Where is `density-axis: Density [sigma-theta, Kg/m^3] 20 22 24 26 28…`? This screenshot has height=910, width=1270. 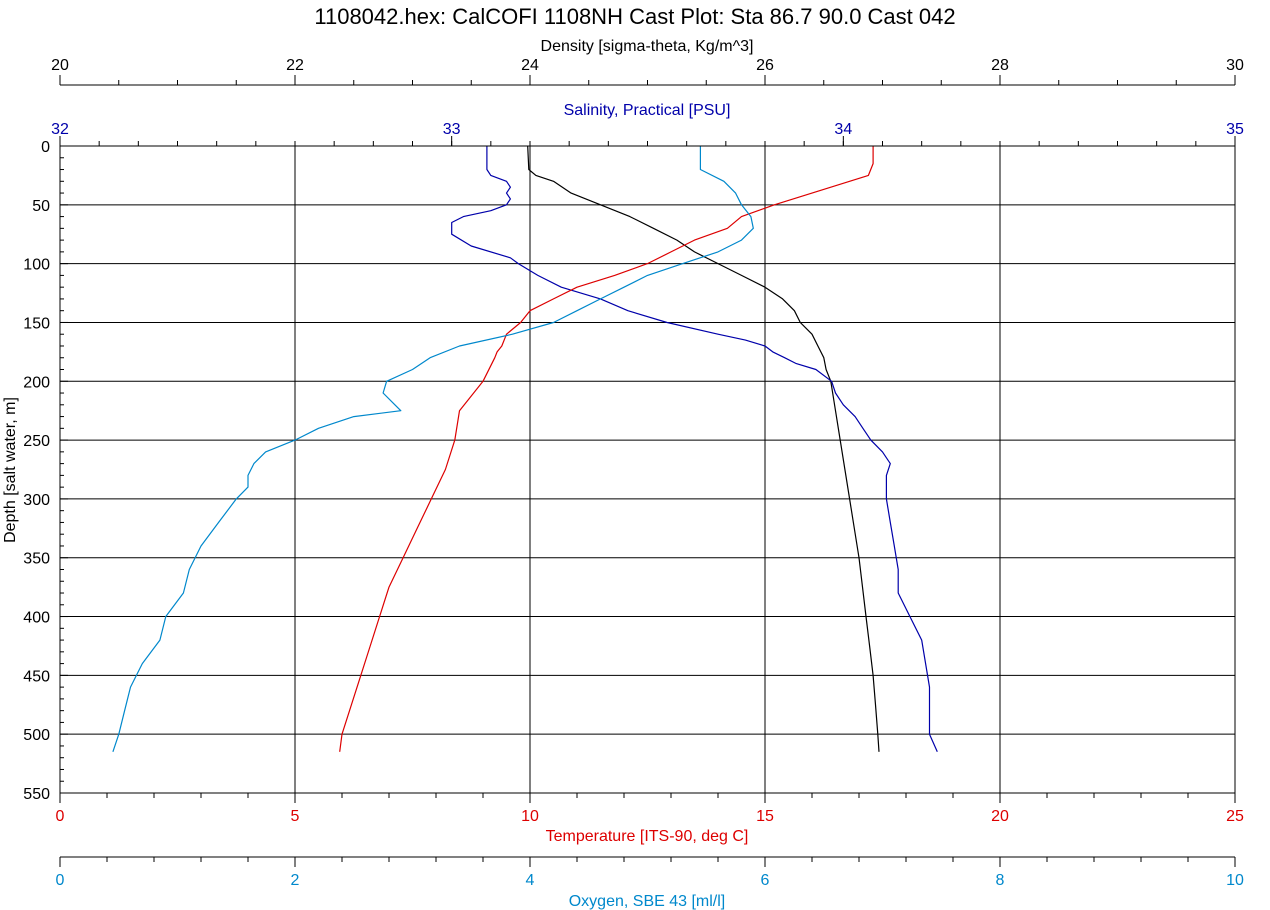 density-axis: Density [sigma-theta, Kg/m^3] 20 22 24 26 28… is located at coordinates (647, 62).